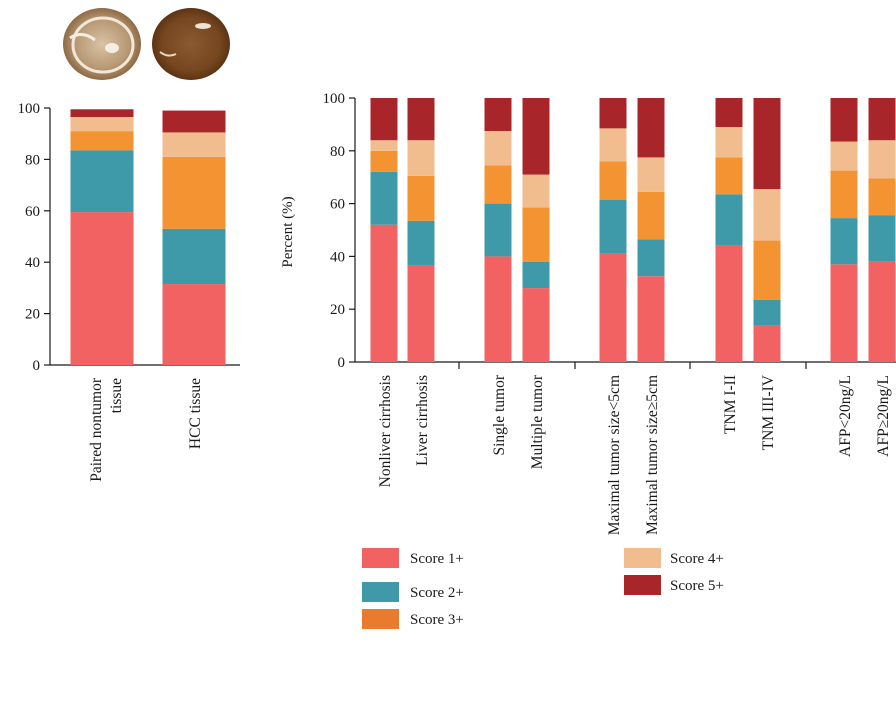  Describe the element at coordinates (729, 142) in the screenshot. I see `bar-tnm-i-ii-score4` at that location.